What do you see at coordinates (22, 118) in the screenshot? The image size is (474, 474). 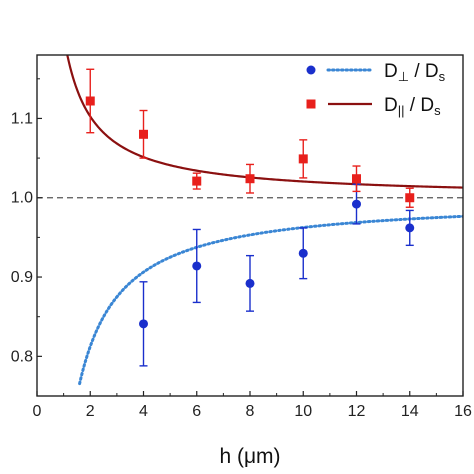 I see `y-tick-label: 1.1` at bounding box center [22, 118].